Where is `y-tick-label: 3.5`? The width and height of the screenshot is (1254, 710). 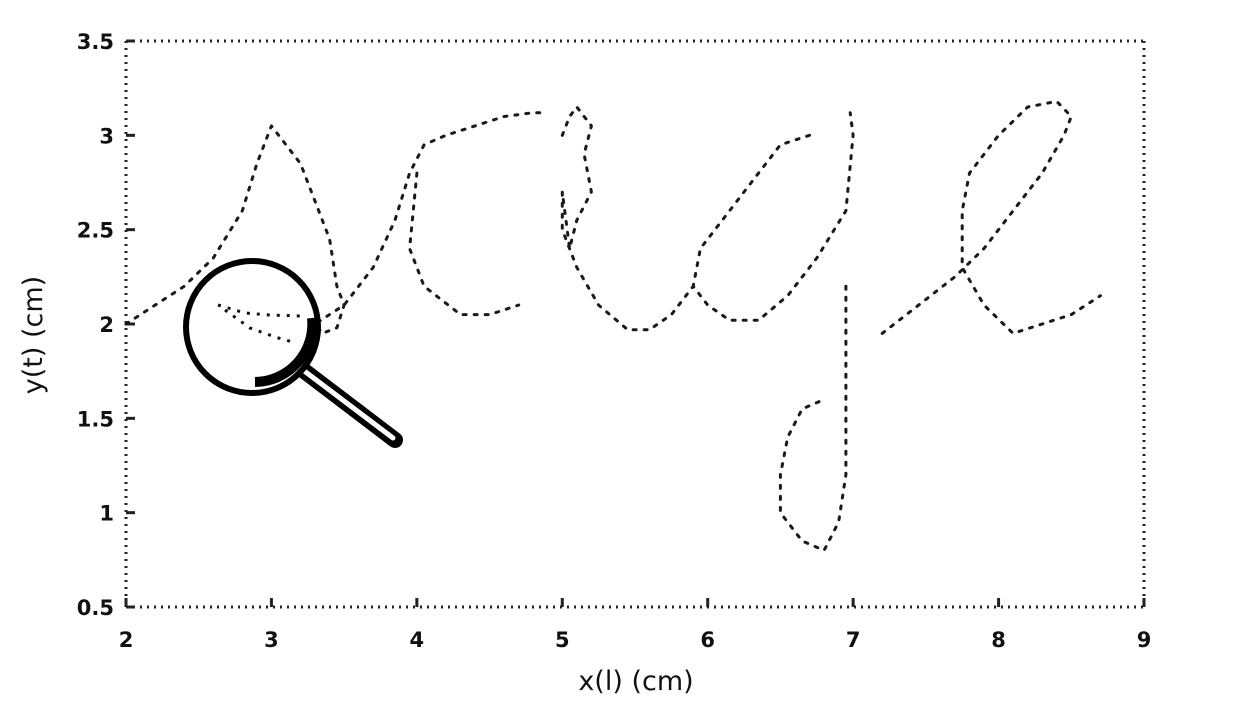
y-tick-label: 3.5 is located at coordinates (95, 42).